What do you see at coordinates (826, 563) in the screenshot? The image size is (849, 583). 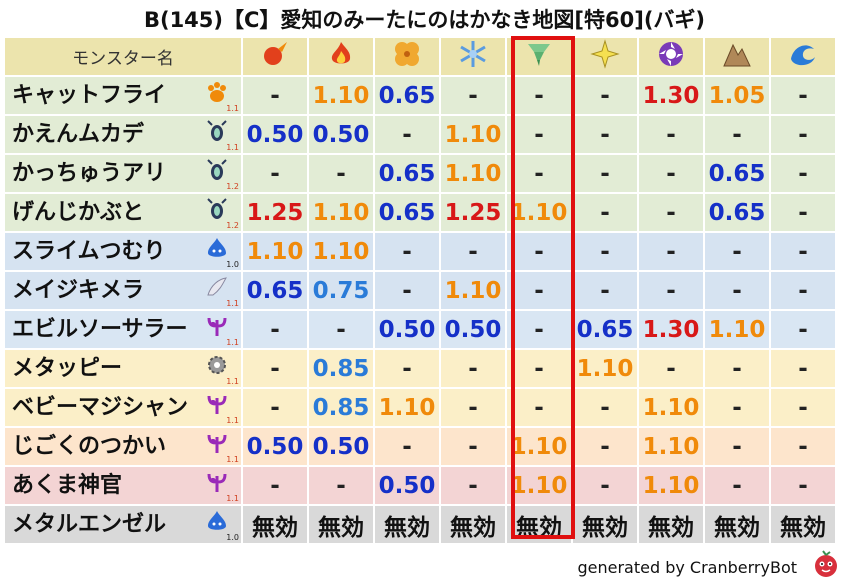 I see `cranberry-icon` at bounding box center [826, 563].